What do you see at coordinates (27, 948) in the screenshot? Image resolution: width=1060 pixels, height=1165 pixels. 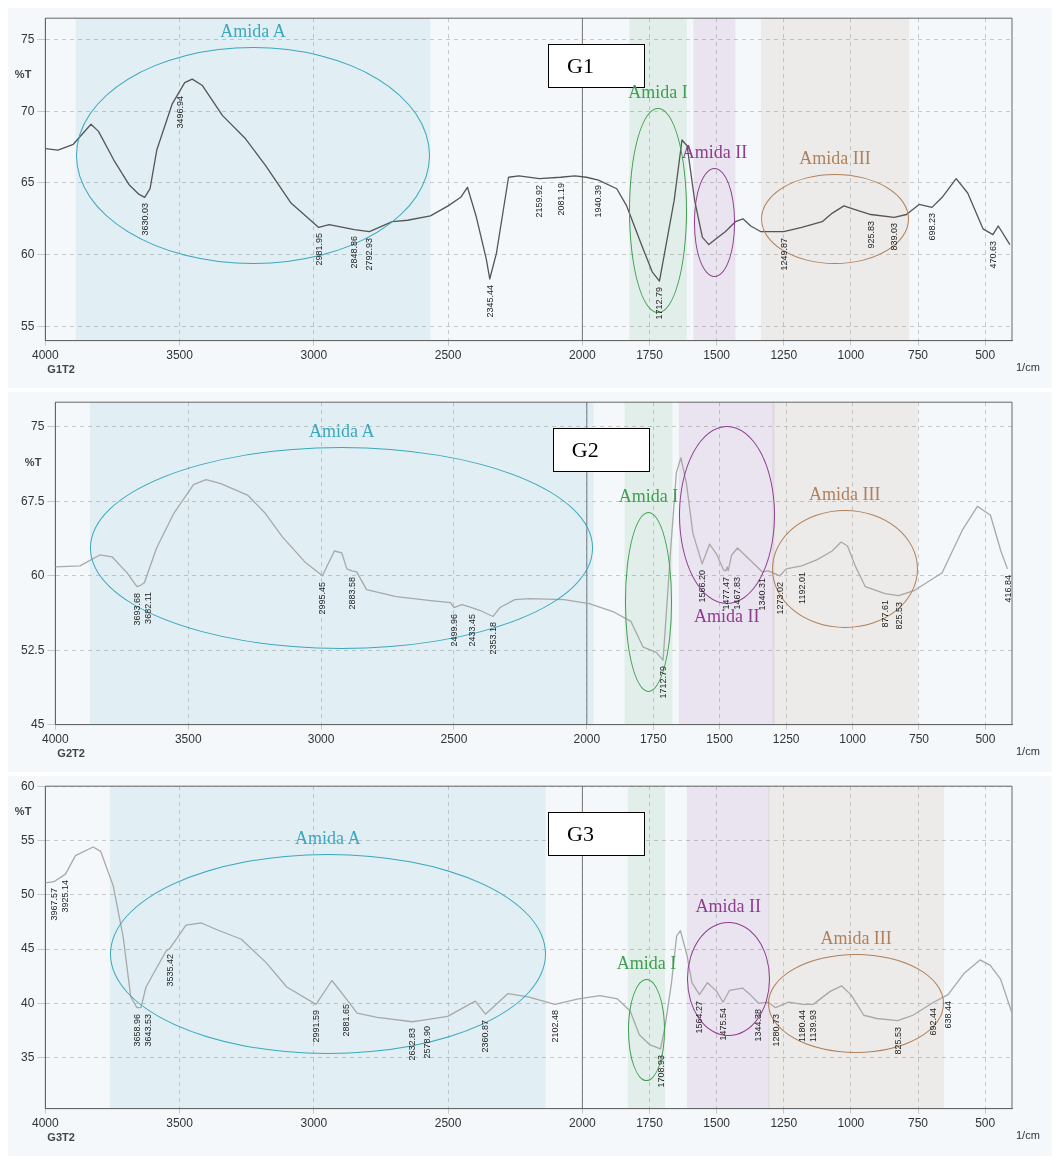 I see `y-tick-label: 45` at bounding box center [27, 948].